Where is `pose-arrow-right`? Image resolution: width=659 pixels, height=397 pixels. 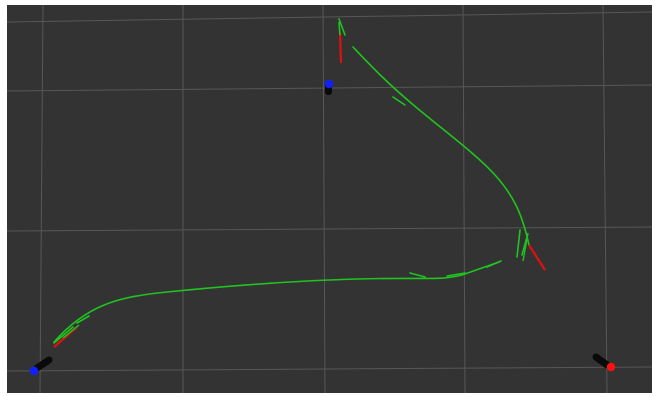
pose-arrow-right is located at coordinates (534, 251).